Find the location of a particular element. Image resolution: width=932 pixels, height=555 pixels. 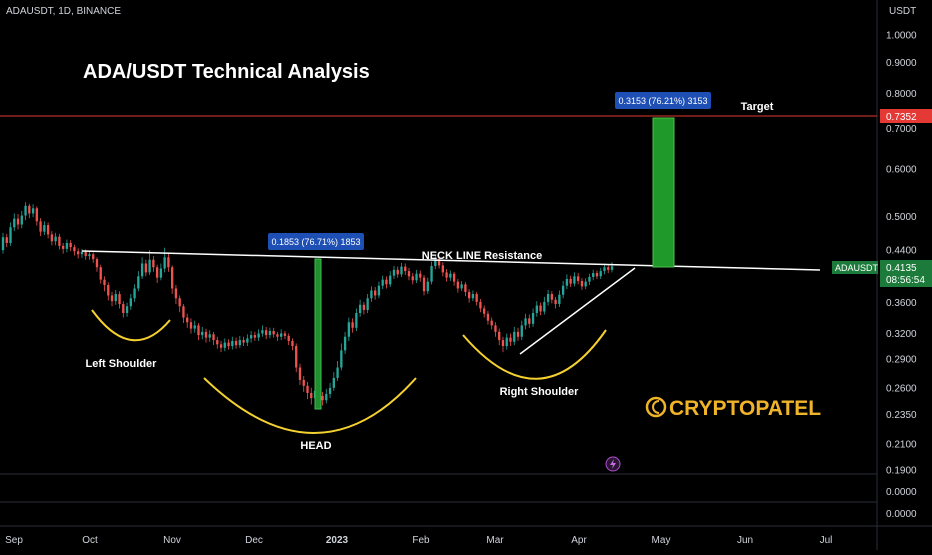

right-shoulder-label: Right Shoulder is located at coordinates (540, 392).